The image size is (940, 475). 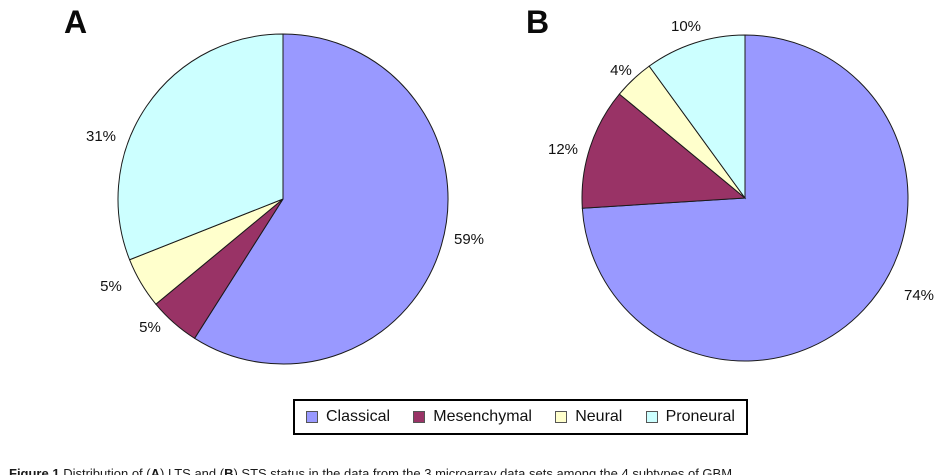 I want to click on legend-swatch-mesenchymal, so click(x=419, y=417).